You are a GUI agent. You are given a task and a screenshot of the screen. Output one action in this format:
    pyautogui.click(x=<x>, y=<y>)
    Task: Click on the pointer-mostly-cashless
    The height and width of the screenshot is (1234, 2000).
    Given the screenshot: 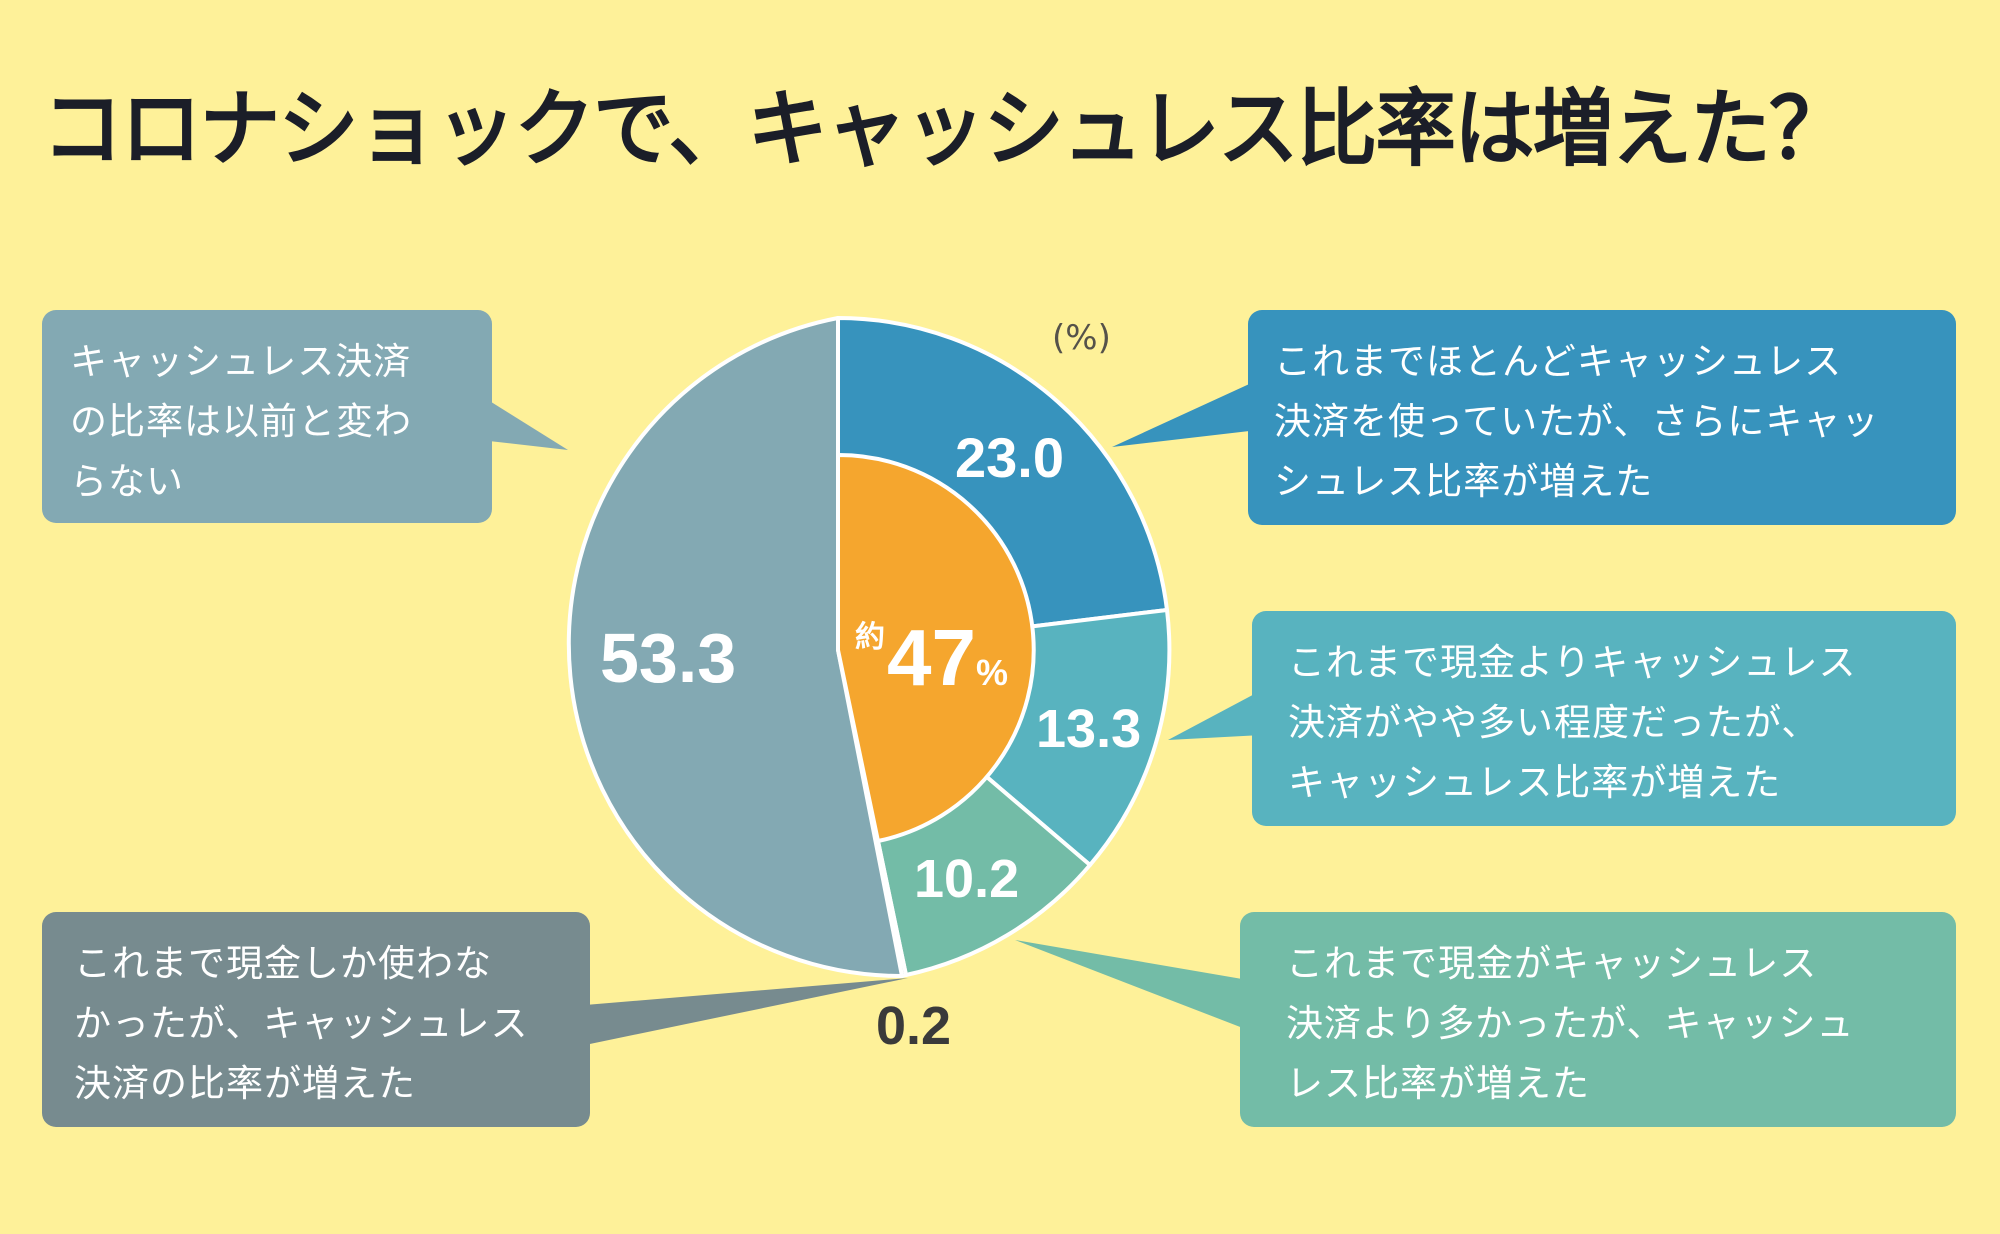 What is the action you would take?
    pyautogui.click(x=1185, y=413)
    